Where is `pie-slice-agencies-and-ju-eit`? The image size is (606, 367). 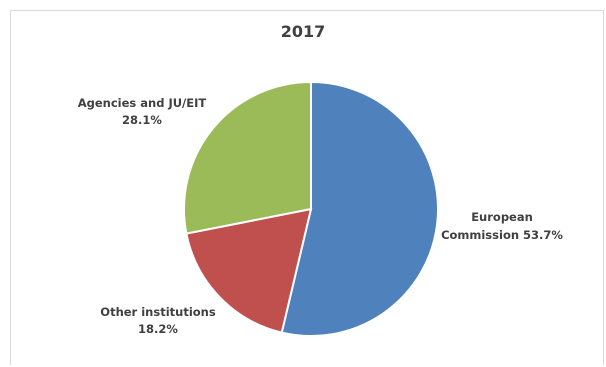 pie-slice-agencies-and-ju-eit is located at coordinates (247, 157).